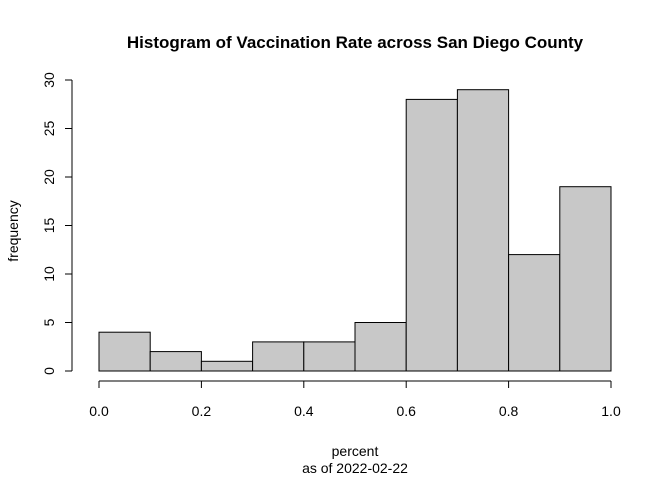 This screenshot has height=480, width=672. Describe the element at coordinates (406, 411) in the screenshot. I see `x-tick-label-3: 0.6` at that location.